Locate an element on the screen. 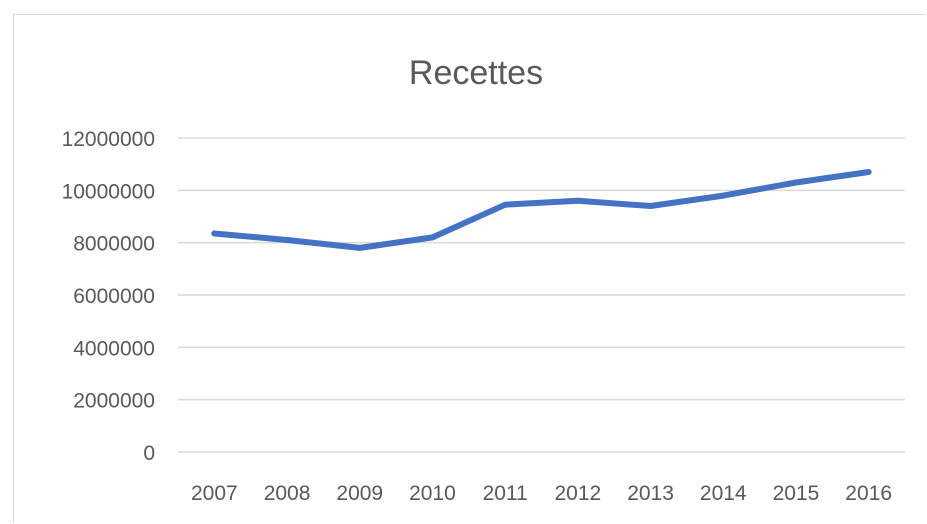  x-tick-label: 2012 is located at coordinates (577, 493).